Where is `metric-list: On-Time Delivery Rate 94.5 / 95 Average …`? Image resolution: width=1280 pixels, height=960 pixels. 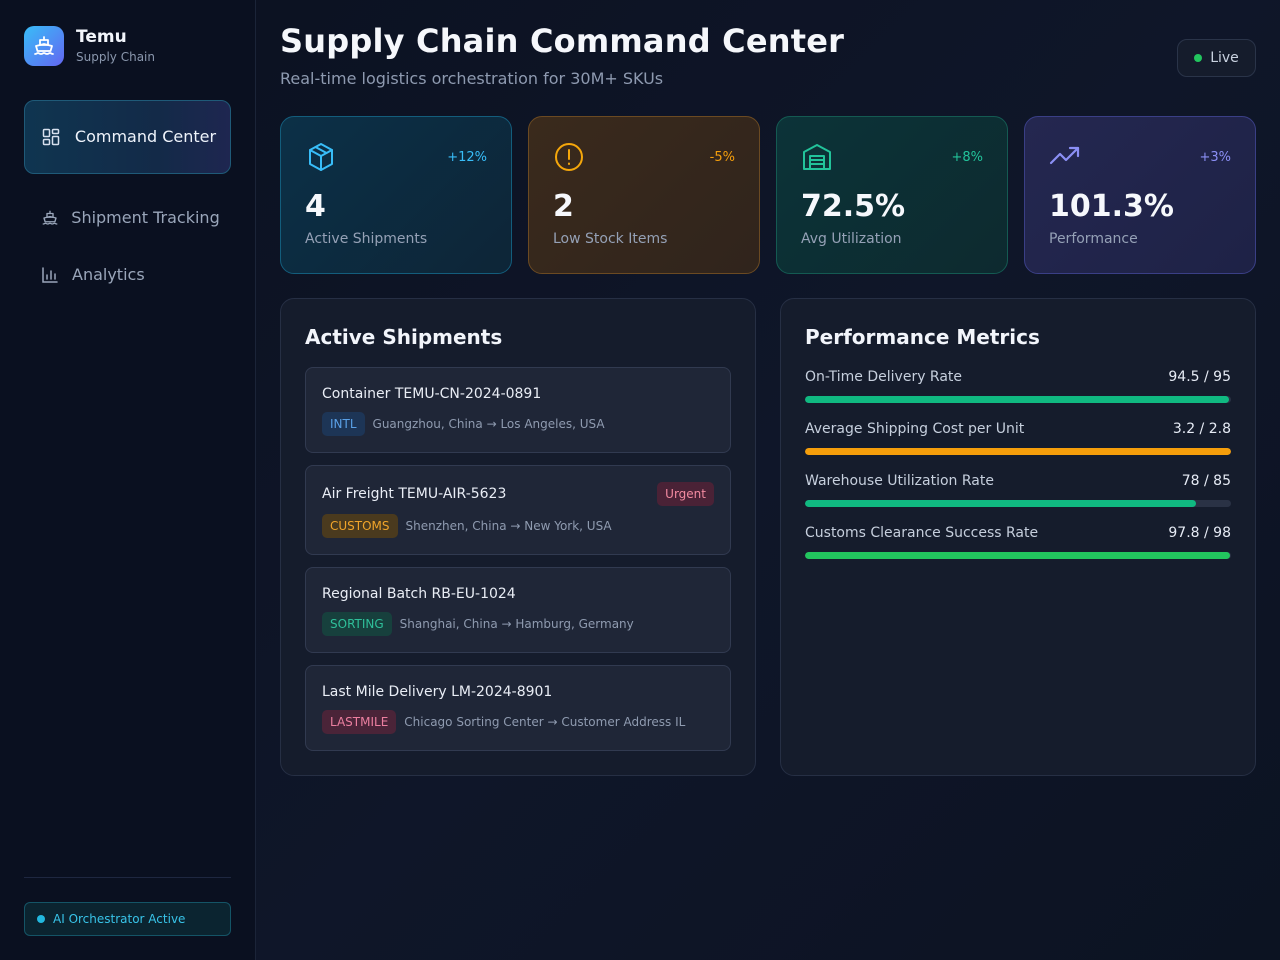
metric-list: On-Time Delivery Rate 94.5 / 95 Average … is located at coordinates (1018, 471).